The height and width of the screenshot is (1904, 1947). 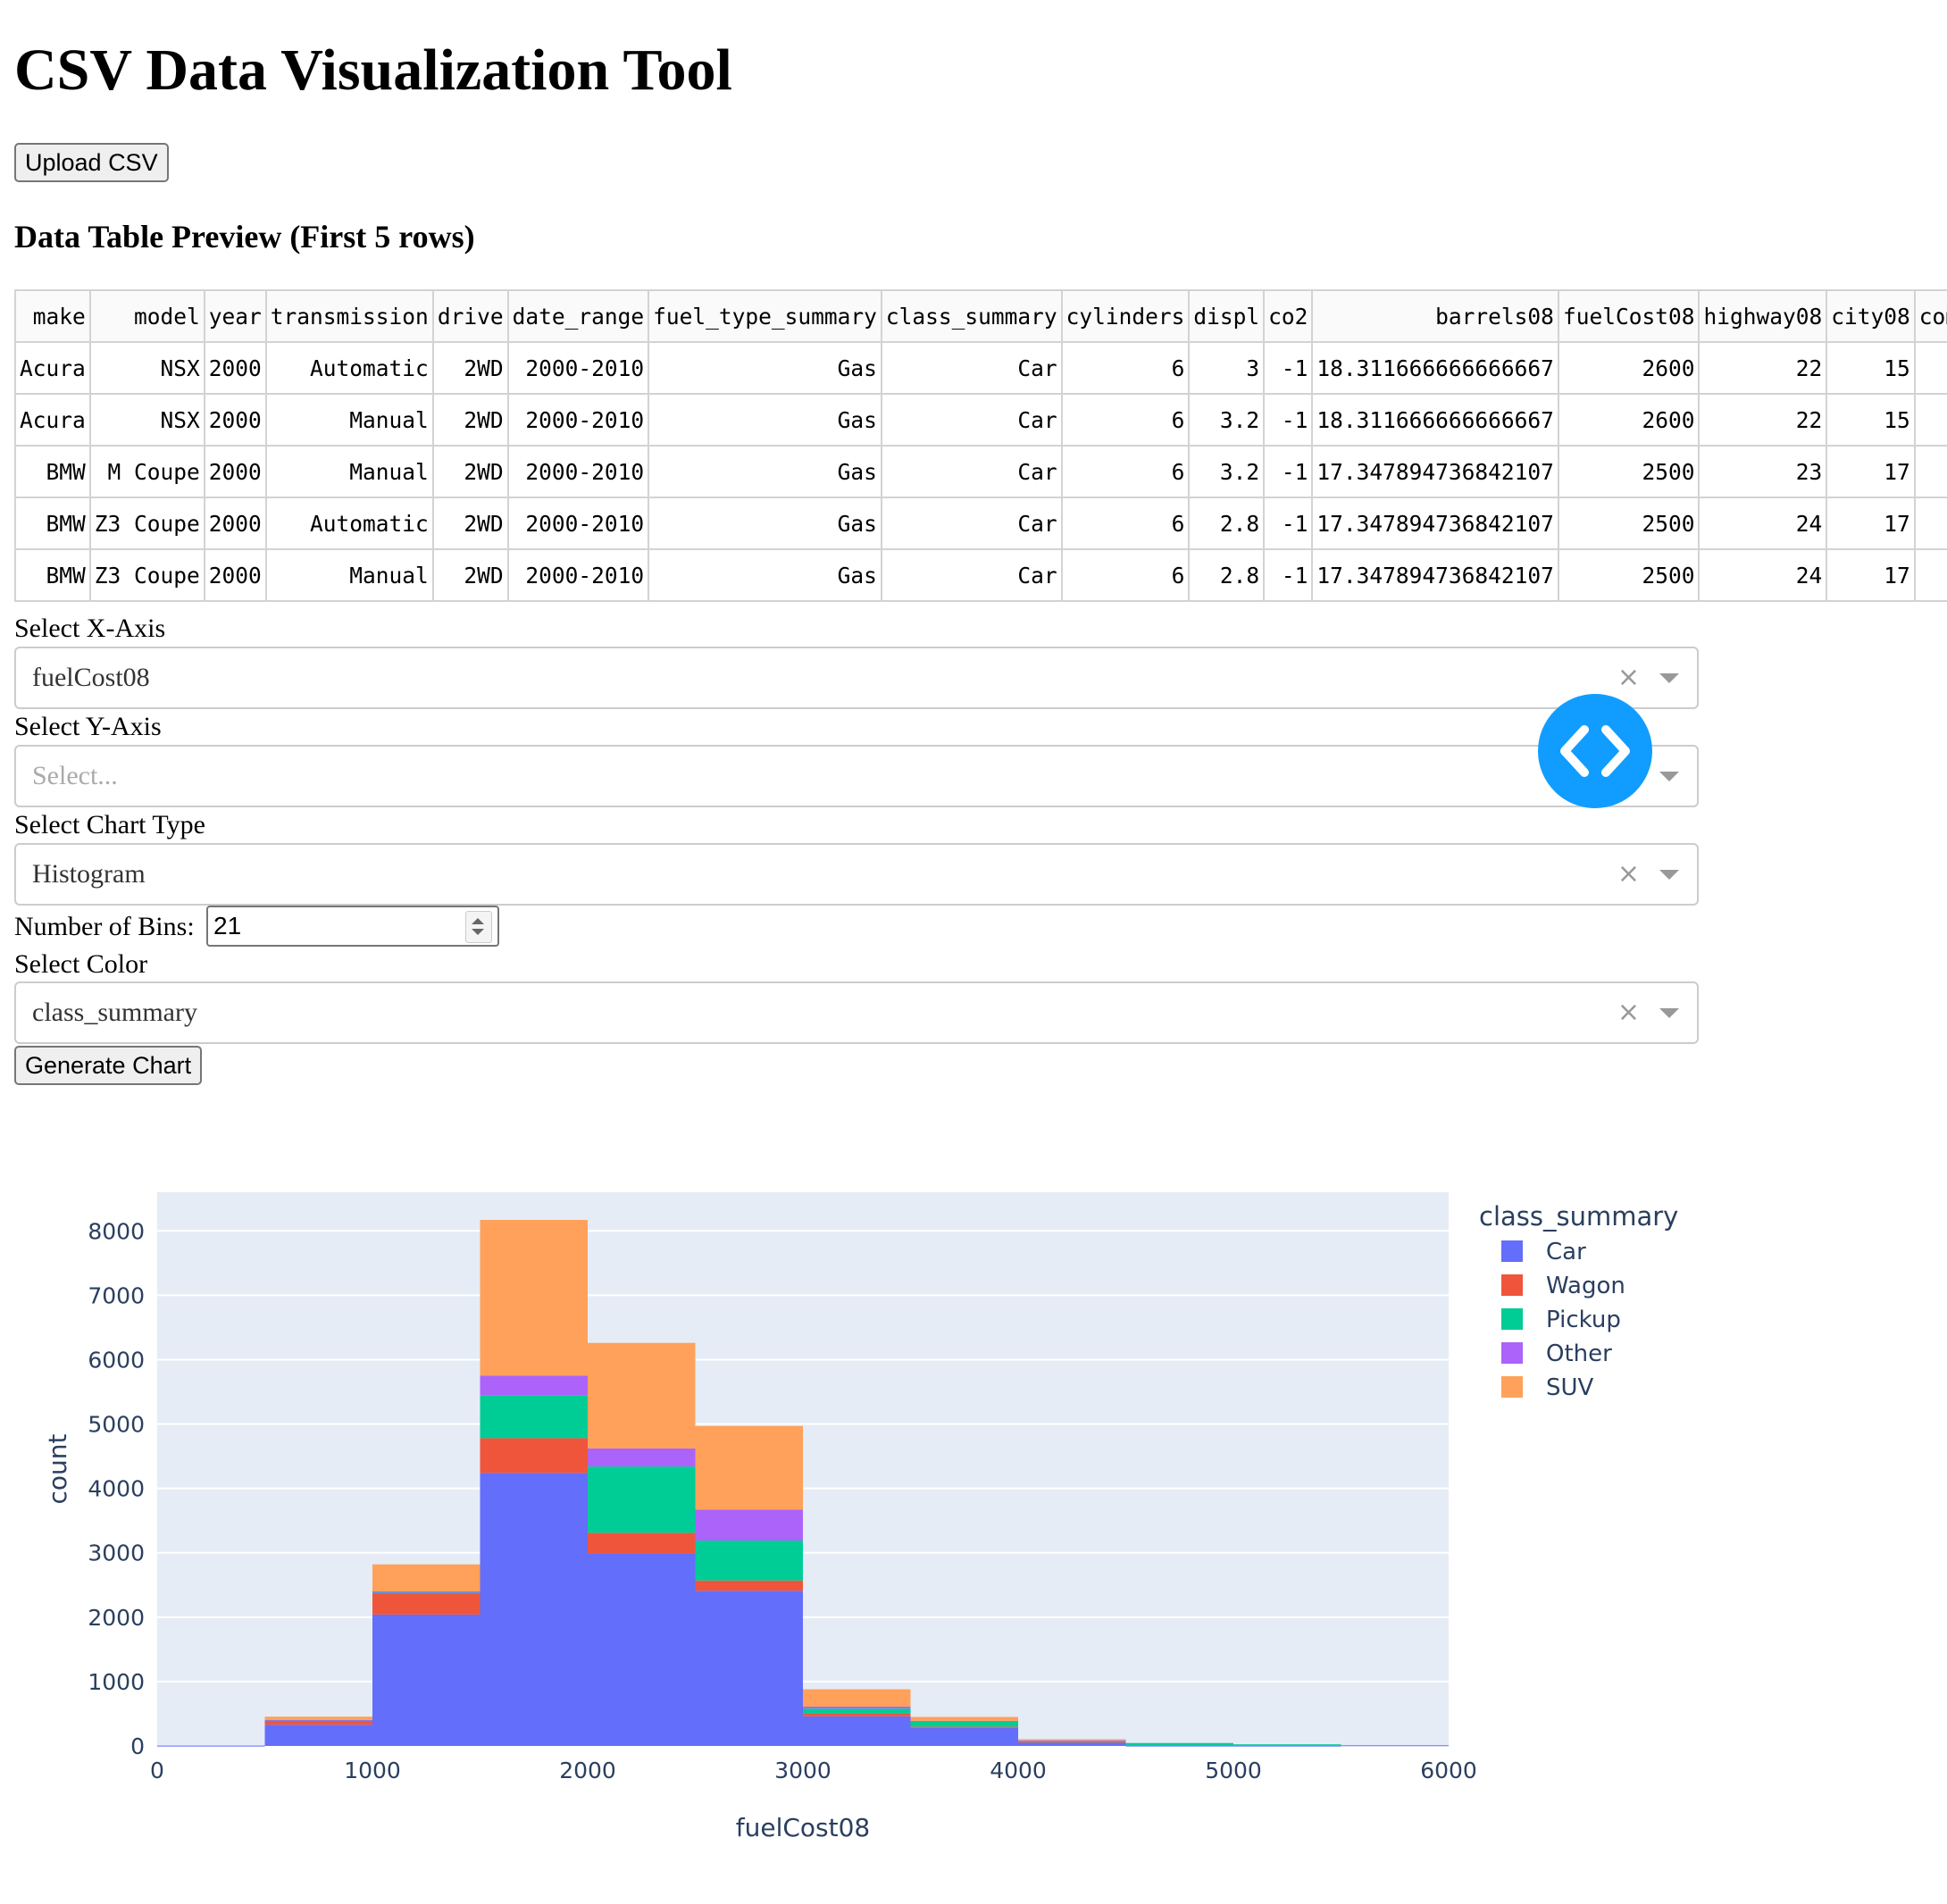 What do you see at coordinates (91, 162) in the screenshot?
I see `upload-csv-button: Upload CSV` at bounding box center [91, 162].